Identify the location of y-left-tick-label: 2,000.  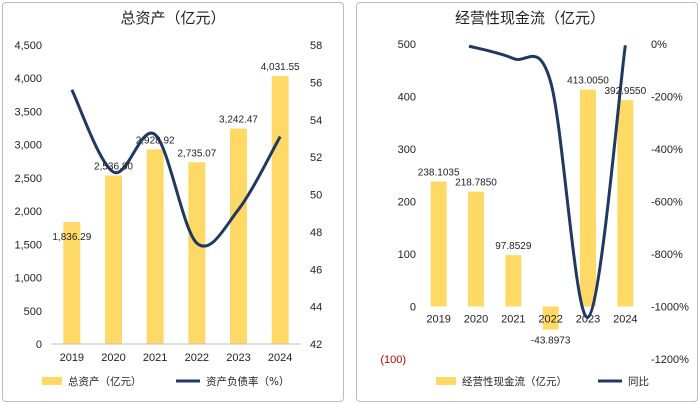
(28, 212).